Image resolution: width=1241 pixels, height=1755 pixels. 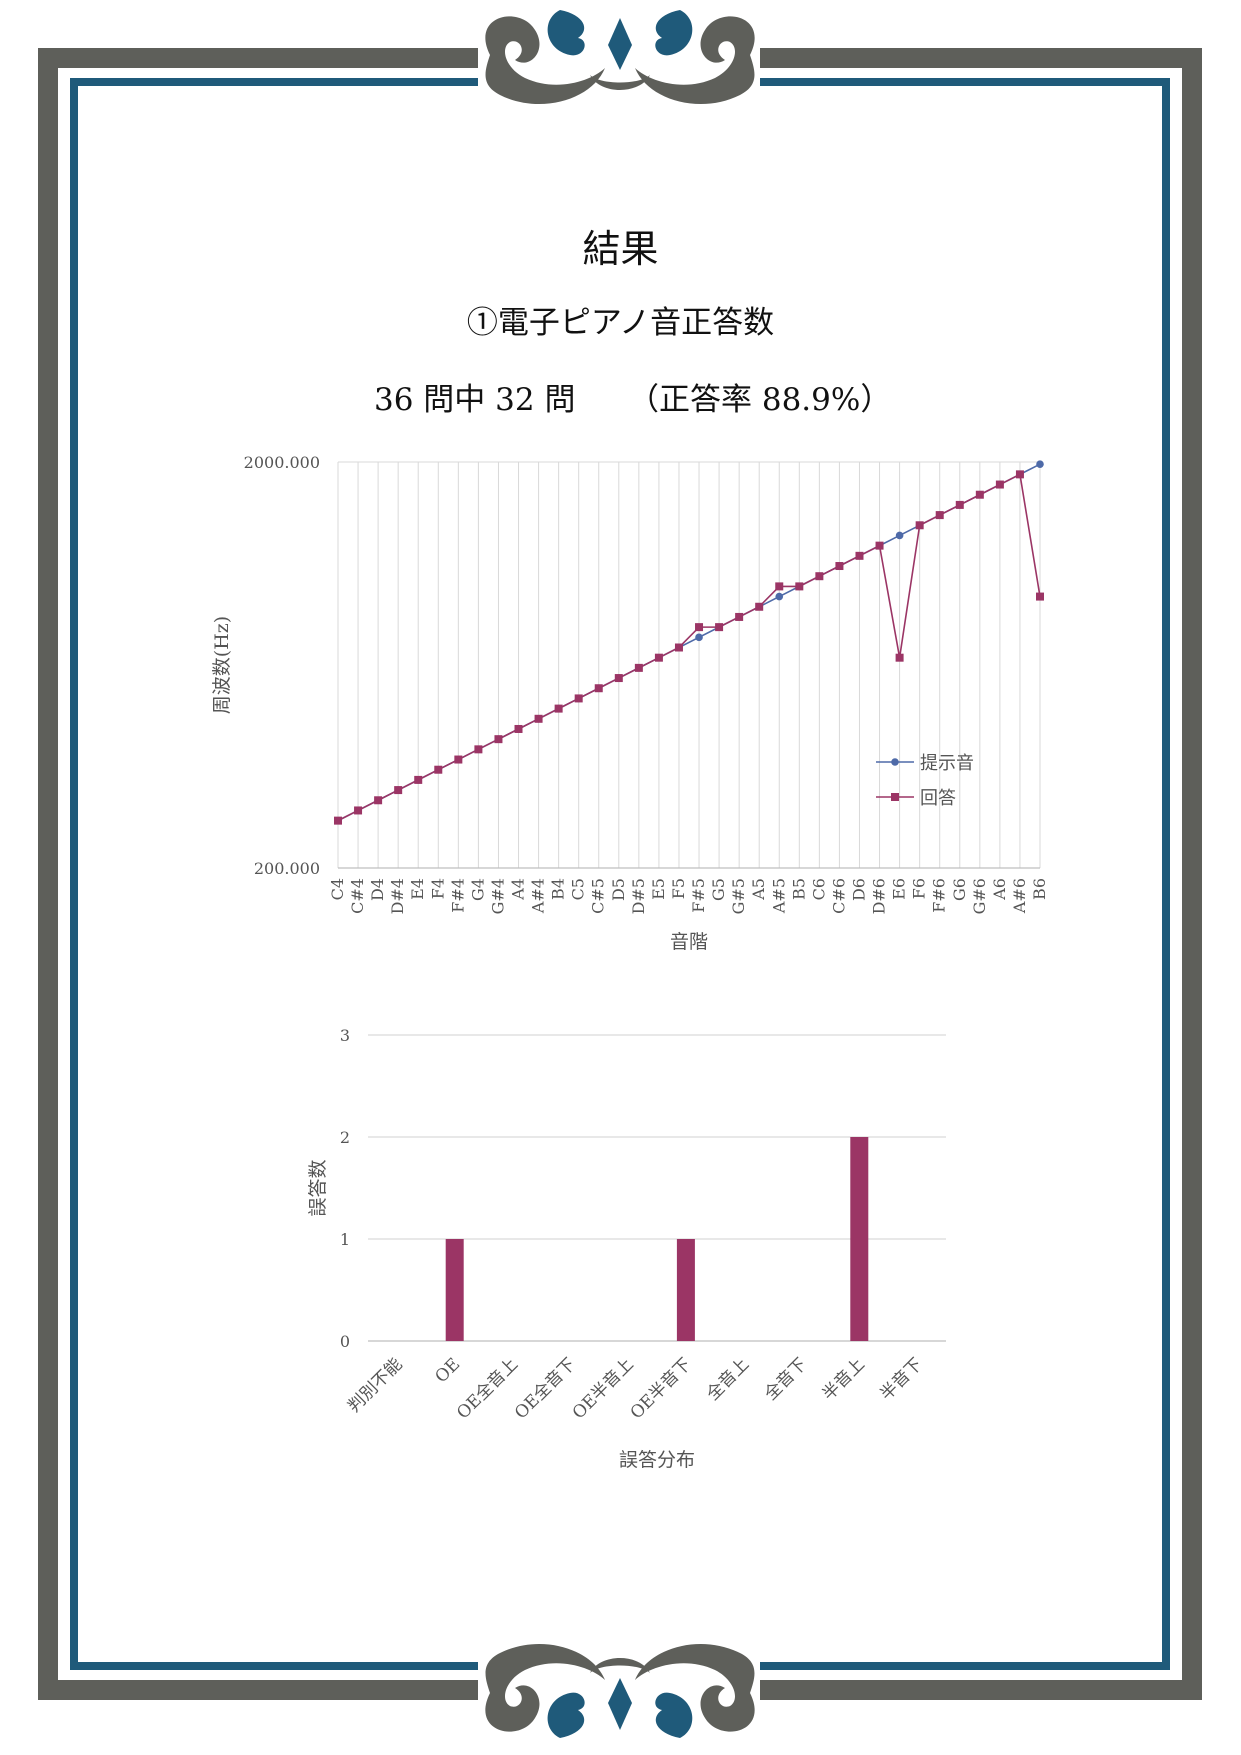 What do you see at coordinates (487, 1388) in the screenshot?
I see `x-tick-label: OE全音上` at bounding box center [487, 1388].